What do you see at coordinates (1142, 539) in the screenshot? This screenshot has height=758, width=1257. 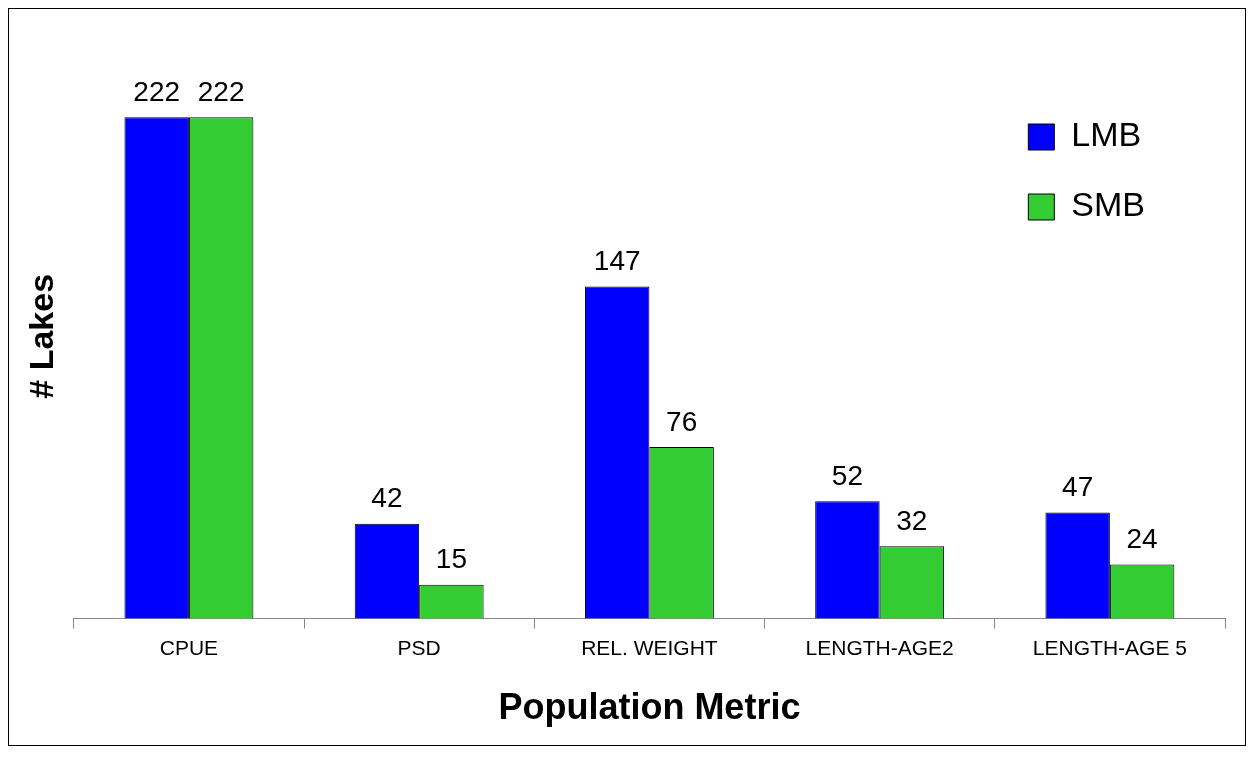 I see `data-label: 24` at bounding box center [1142, 539].